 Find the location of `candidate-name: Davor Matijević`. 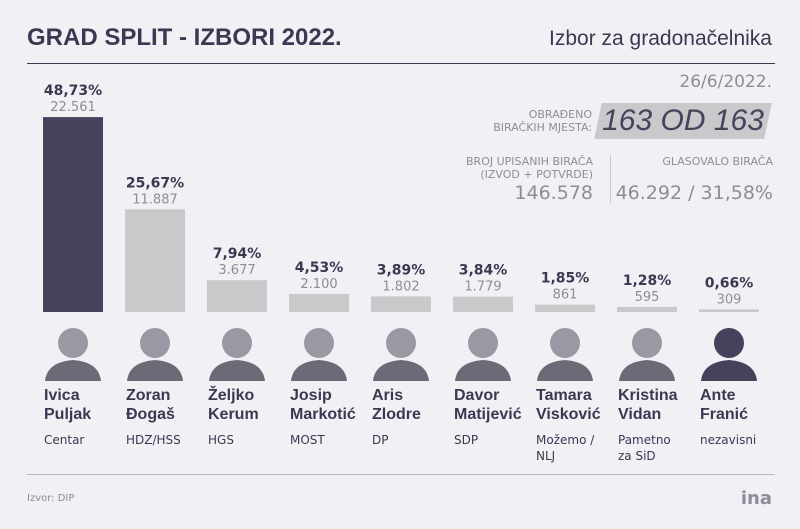

candidate-name: Davor Matijević is located at coordinates (488, 405).